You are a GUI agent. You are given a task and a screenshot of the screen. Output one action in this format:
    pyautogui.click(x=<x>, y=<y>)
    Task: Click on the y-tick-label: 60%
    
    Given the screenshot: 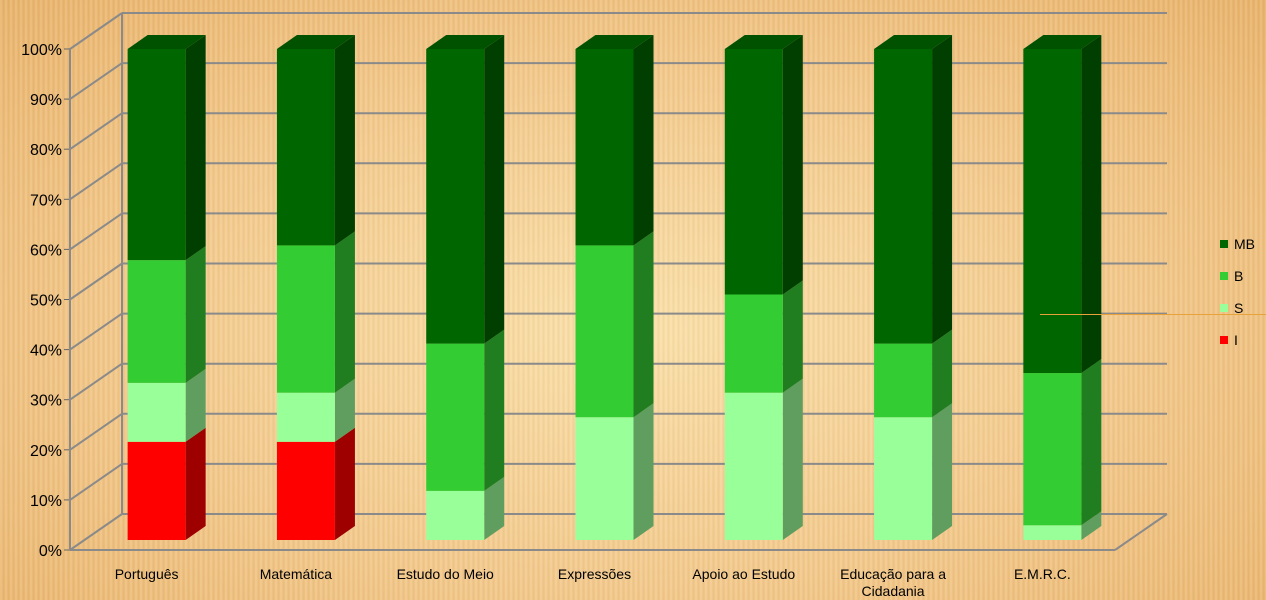 What is the action you would take?
    pyautogui.click(x=46, y=250)
    